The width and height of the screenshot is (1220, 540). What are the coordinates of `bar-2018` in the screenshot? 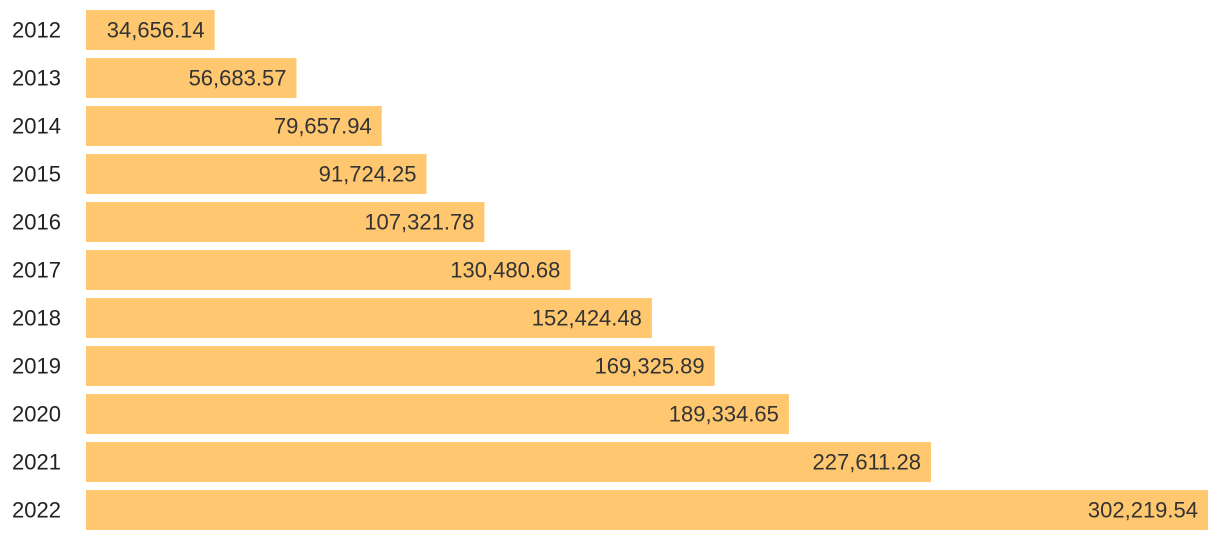 It's located at (369, 318).